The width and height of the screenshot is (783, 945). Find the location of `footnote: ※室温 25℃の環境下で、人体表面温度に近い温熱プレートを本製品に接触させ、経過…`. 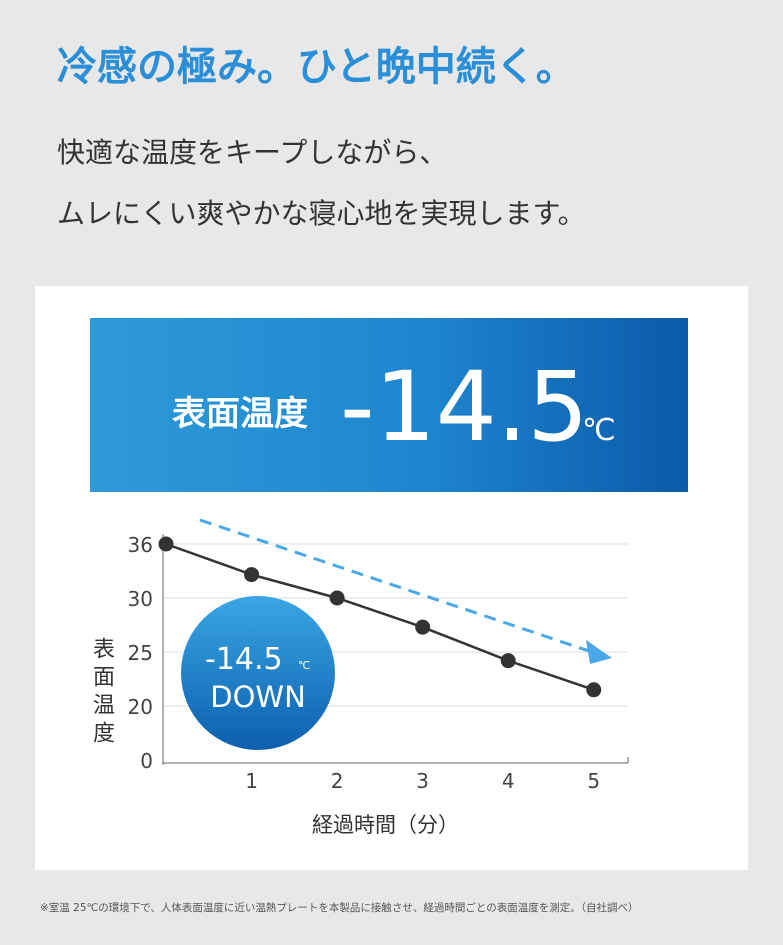

footnote: ※室温 25℃の環境下で、人体表面温度に近い温熱プレートを本製品に接触させ、経過… is located at coordinates (339, 907).